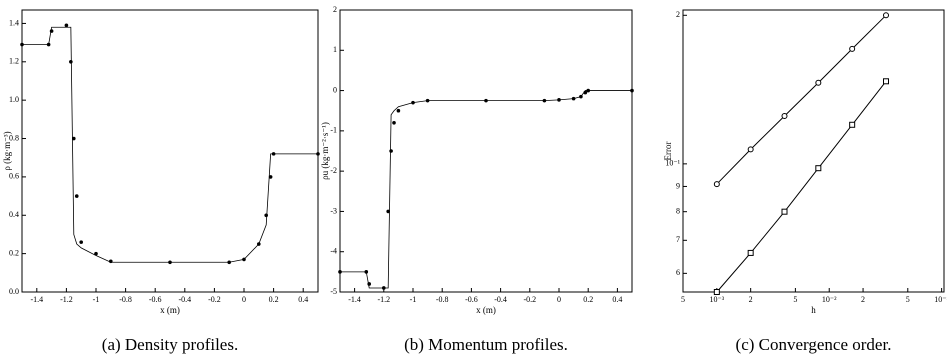  What do you see at coordinates (678, 185) in the screenshot?
I see `y-tick-label: 9` at bounding box center [678, 185].